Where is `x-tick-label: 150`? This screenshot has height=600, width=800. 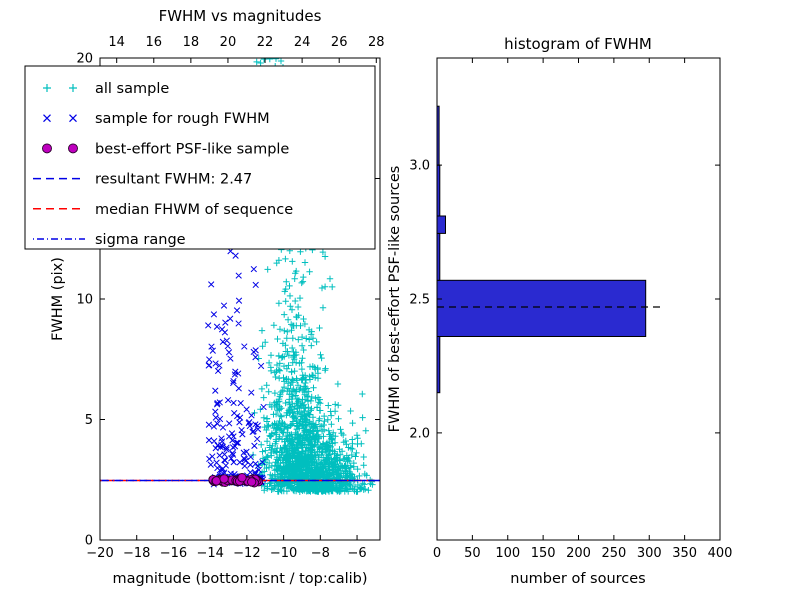
x-tick-label: 150 is located at coordinates (543, 553).